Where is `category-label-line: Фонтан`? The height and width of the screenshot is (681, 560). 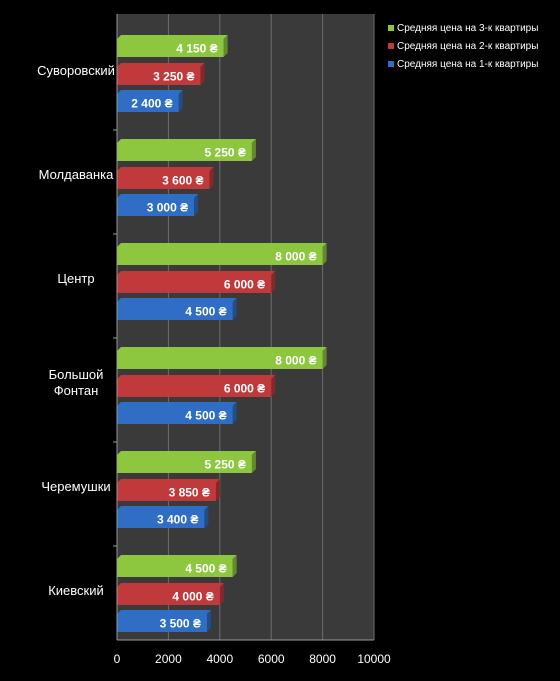 category-label-line: Фонтан is located at coordinates (76, 390).